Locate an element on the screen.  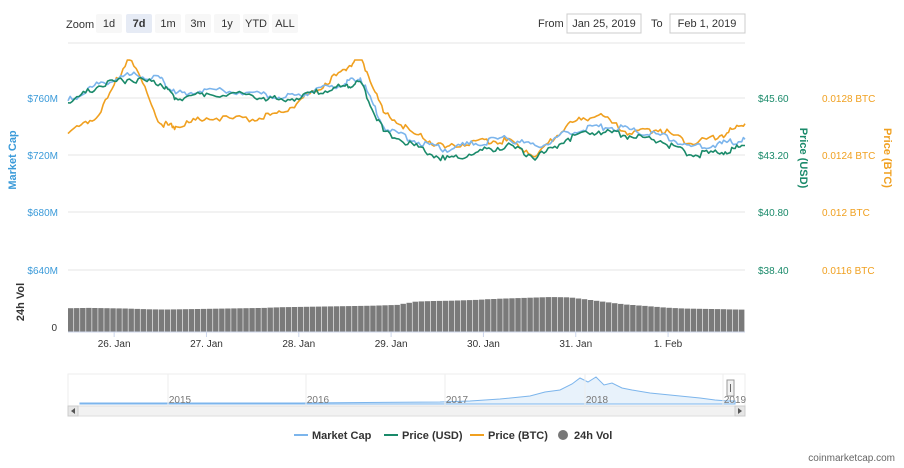
btc-axis-ticks: 0.0128 BTC 0.0124 BTC 0.012 BTC 0.0116 BTC is located at coordinates (848, 185).